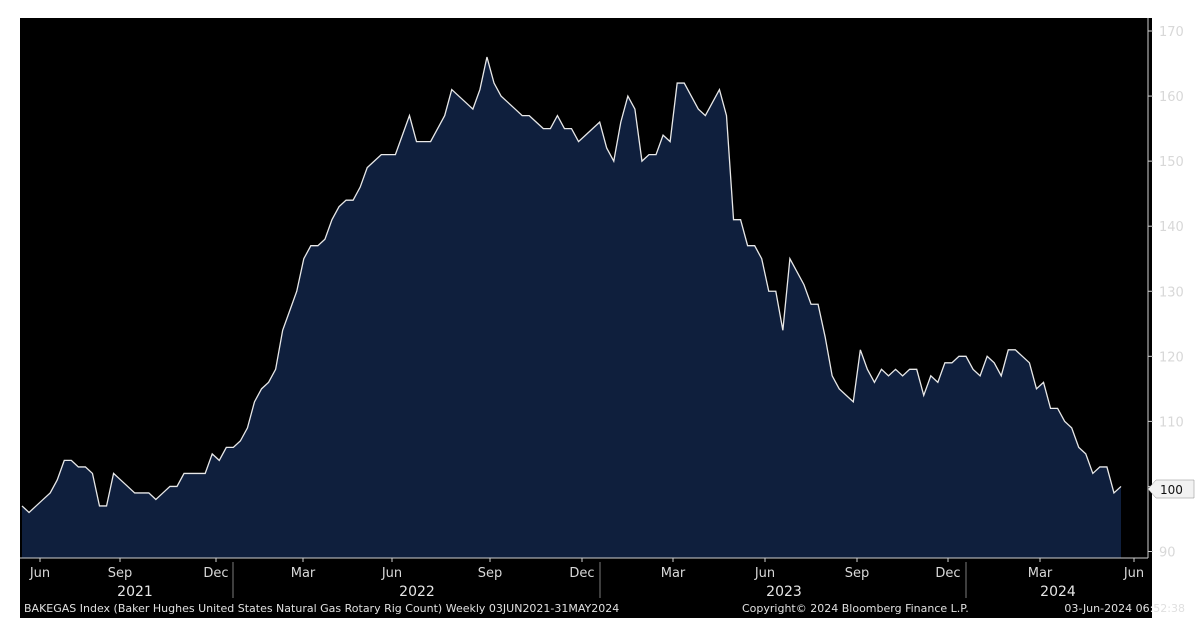 This screenshot has width=1200, height=639. Describe the element at coordinates (784, 592) in the screenshot. I see `year-label: 2023` at that location.